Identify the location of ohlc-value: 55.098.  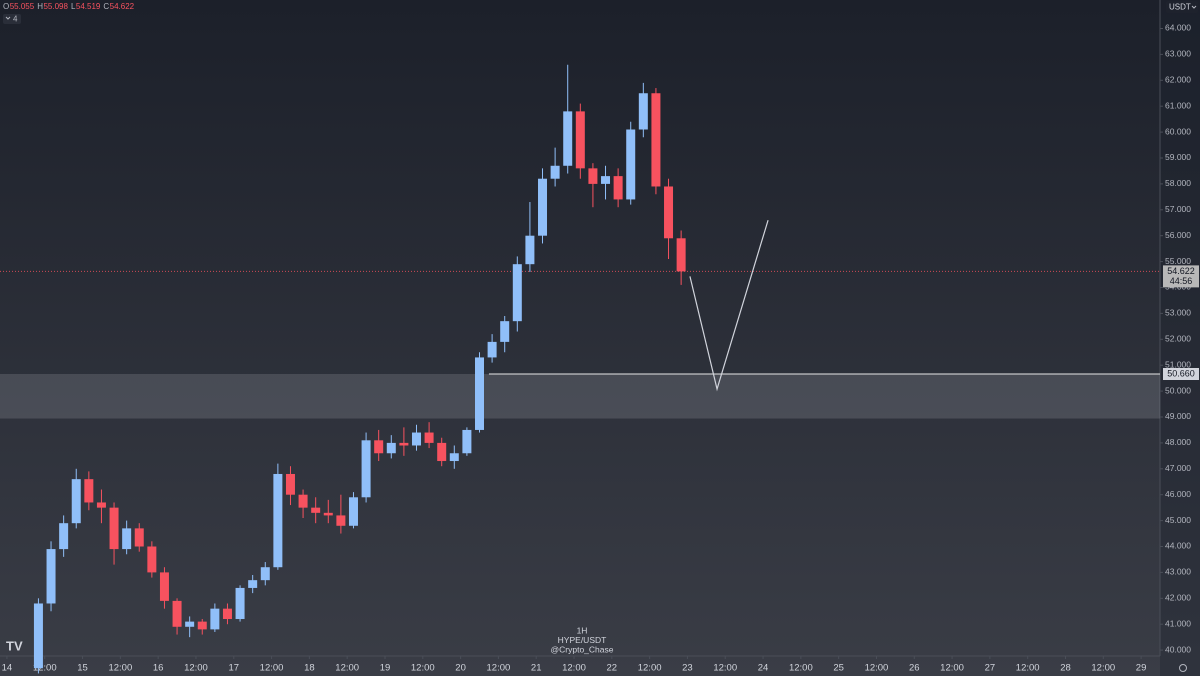
(55, 6).